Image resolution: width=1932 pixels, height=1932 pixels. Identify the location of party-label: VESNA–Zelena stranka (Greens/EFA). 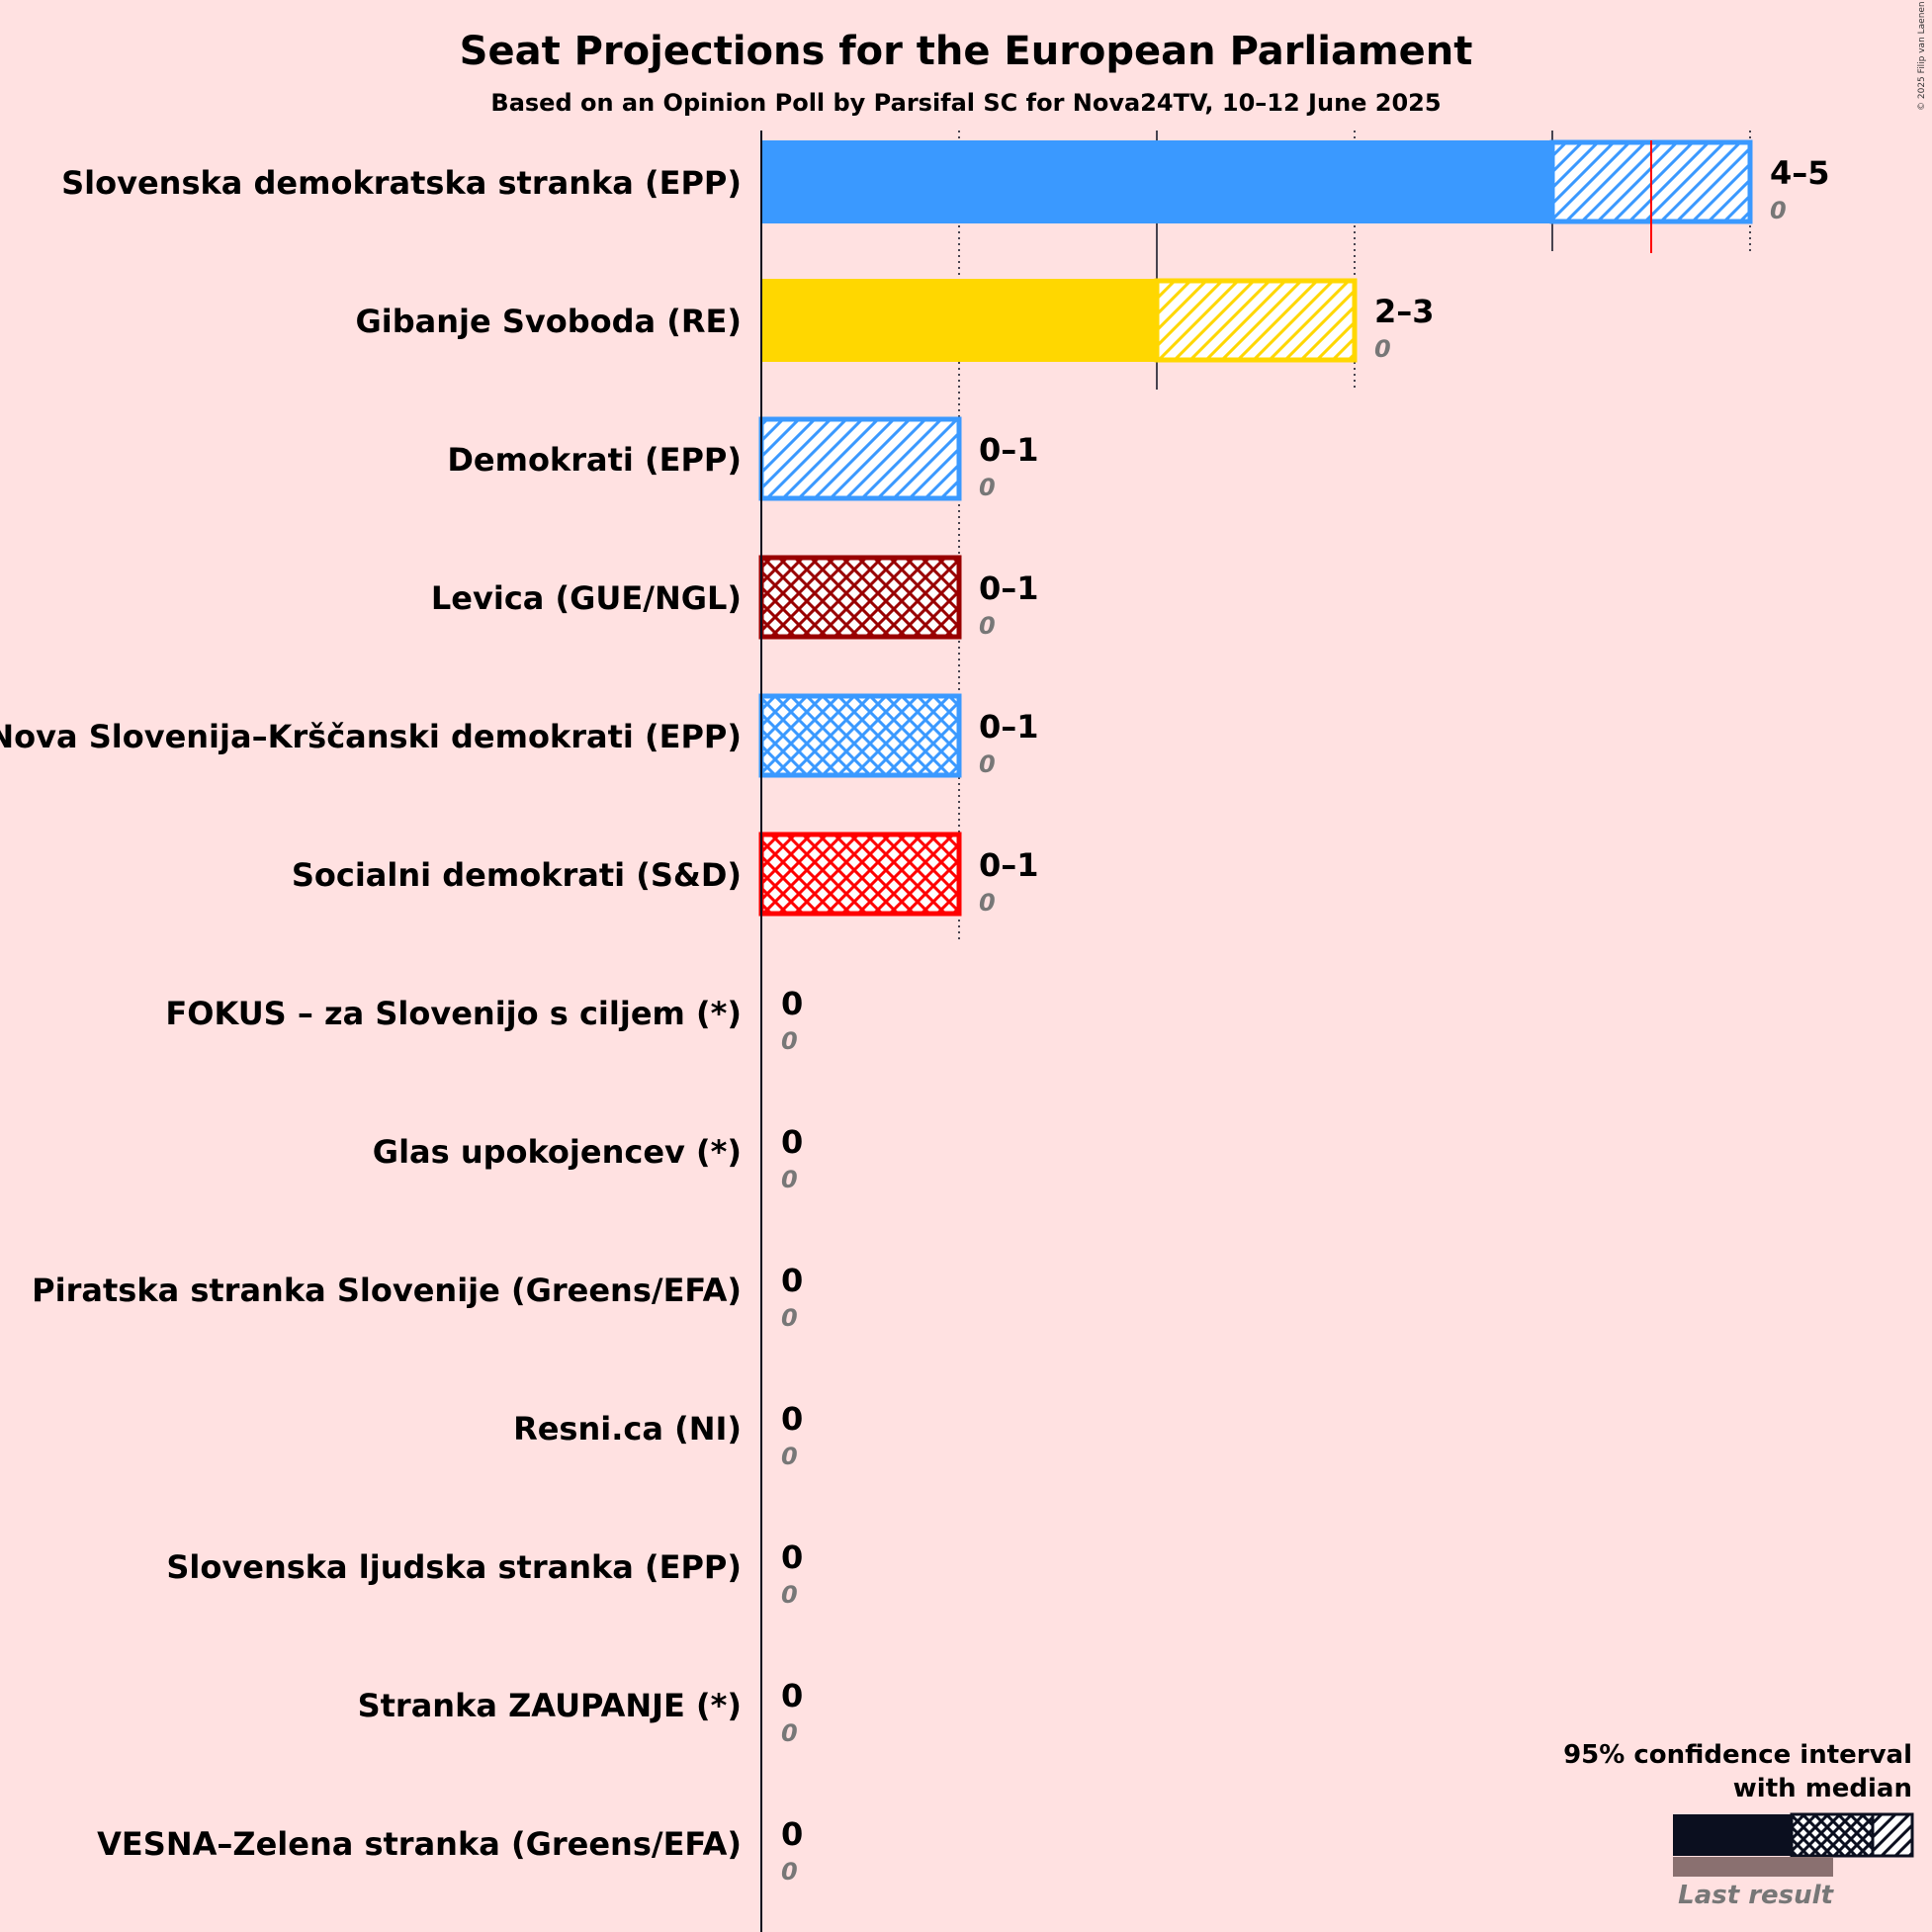
(419, 1844).